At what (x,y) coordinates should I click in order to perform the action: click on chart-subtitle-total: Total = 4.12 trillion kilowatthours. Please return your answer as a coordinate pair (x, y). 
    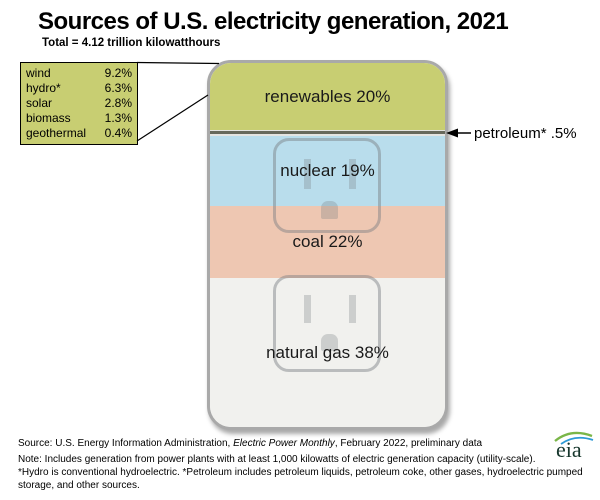
    Looking at the image, I should click on (131, 43).